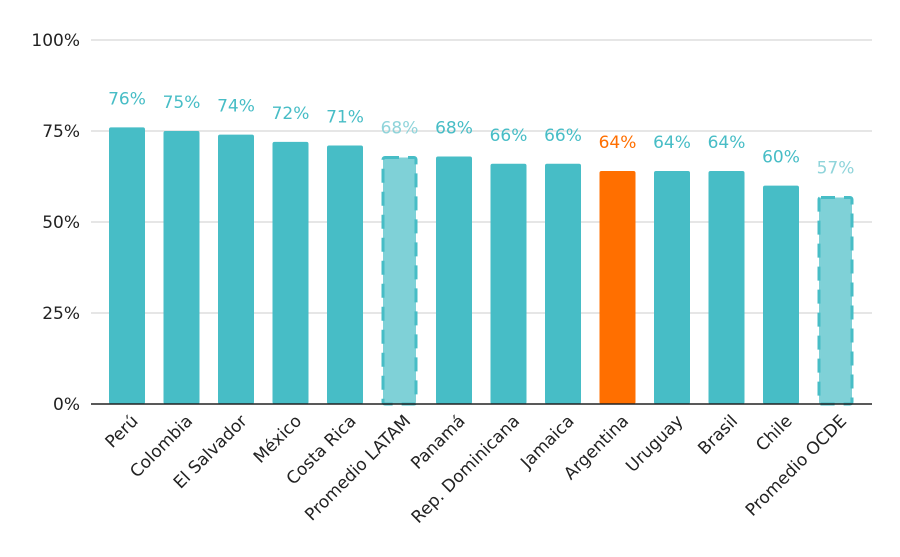 The height and width of the screenshot is (557, 900). Describe the element at coordinates (66, 405) in the screenshot. I see `y-tick-label: 0%` at that location.